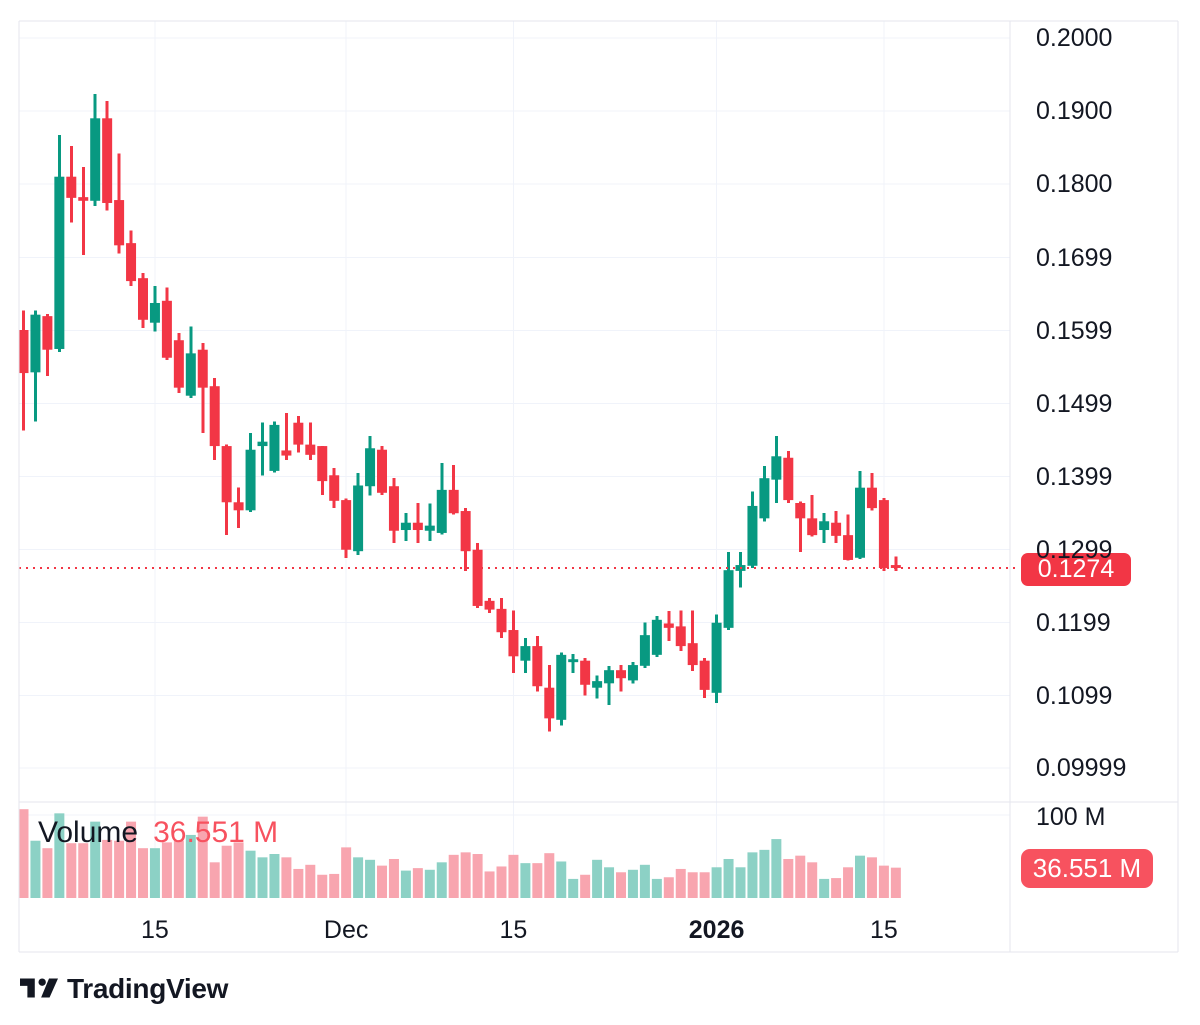 The width and height of the screenshot is (1200, 1025). Describe the element at coordinates (716, 930) in the screenshot. I see `time-tick-label: 2026` at that location.